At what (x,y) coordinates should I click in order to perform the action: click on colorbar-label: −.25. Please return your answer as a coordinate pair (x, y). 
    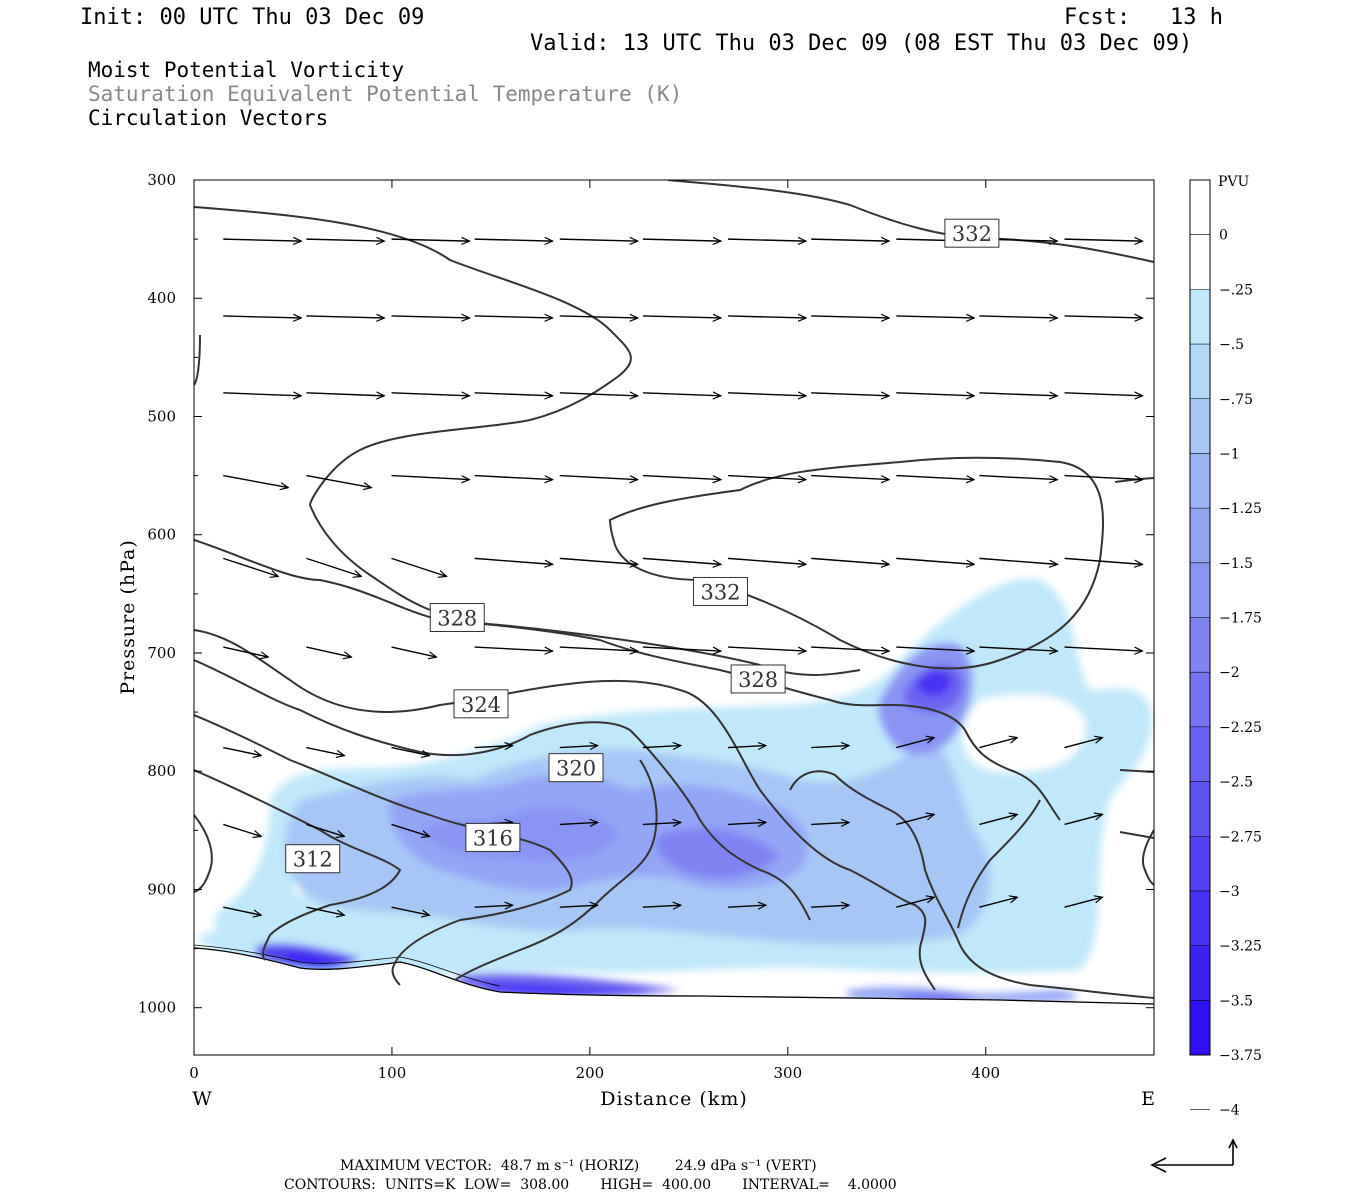
    Looking at the image, I should click on (1236, 290).